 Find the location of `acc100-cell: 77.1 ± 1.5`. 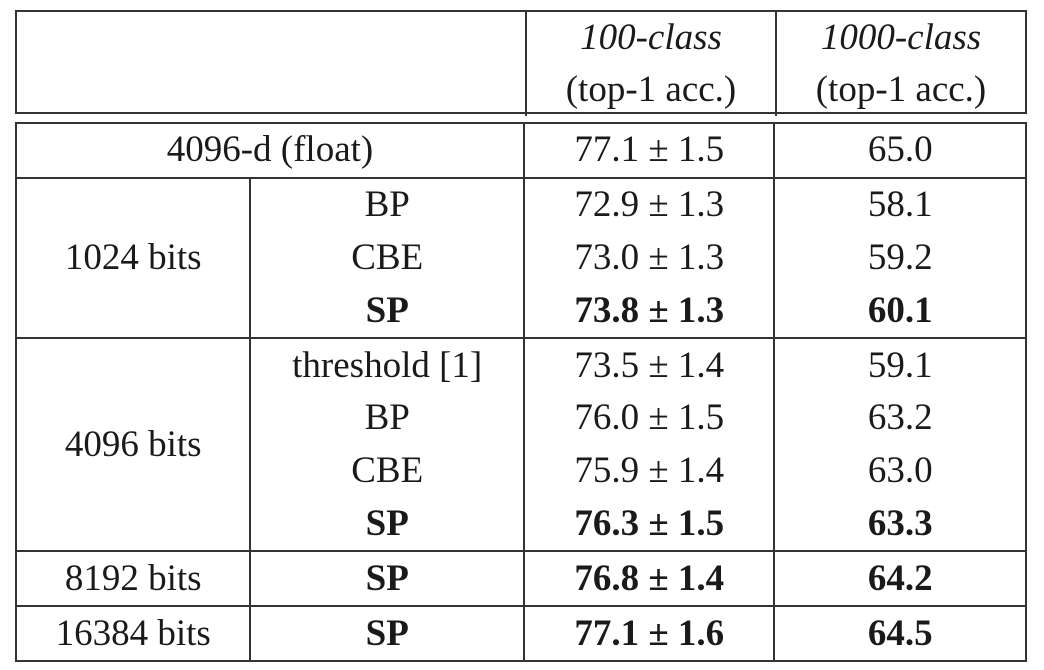

acc100-cell: 77.1 ± 1.5 is located at coordinates (648, 151).